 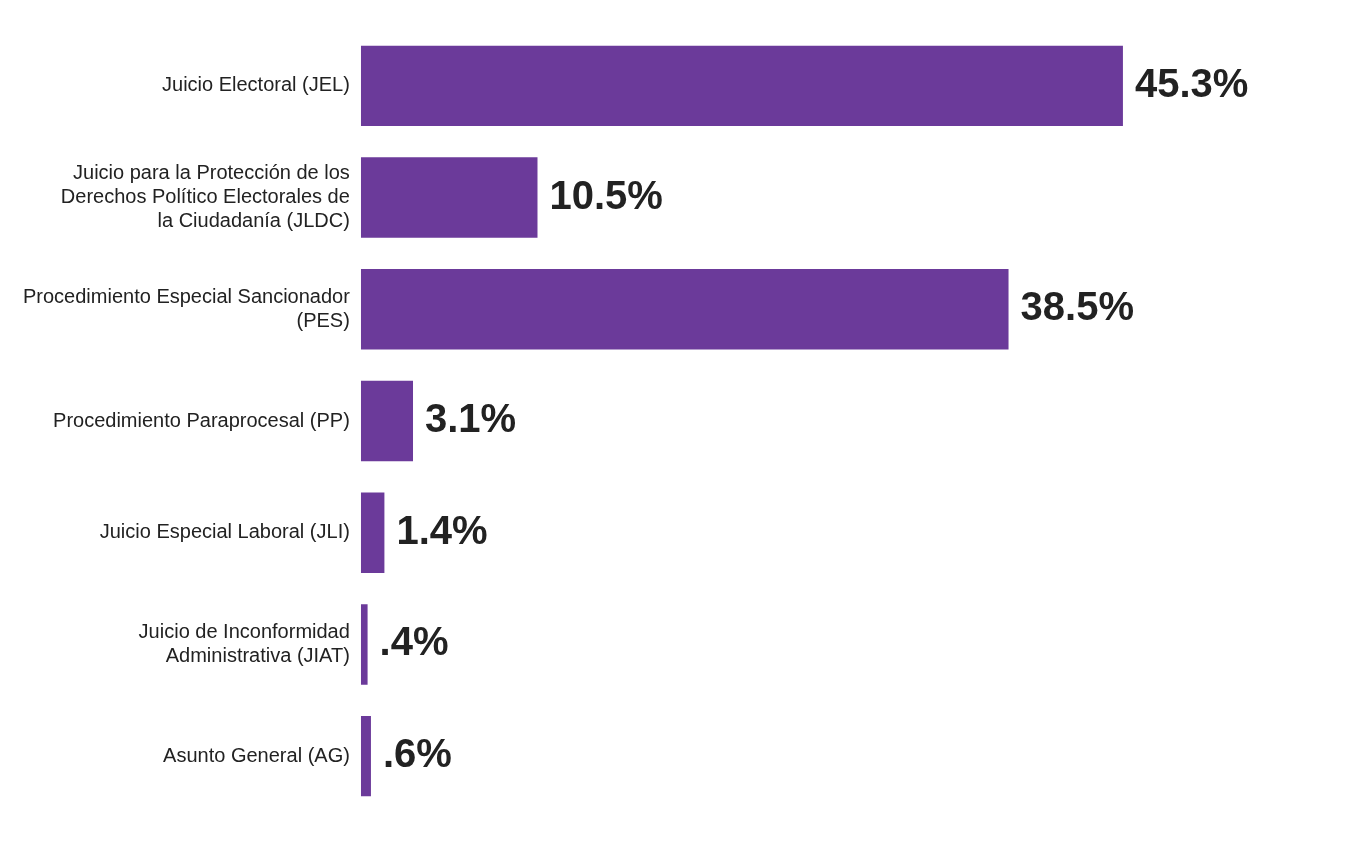 I want to click on y-tick-label: Juicio Electoral (JEL), so click(x=256, y=84).